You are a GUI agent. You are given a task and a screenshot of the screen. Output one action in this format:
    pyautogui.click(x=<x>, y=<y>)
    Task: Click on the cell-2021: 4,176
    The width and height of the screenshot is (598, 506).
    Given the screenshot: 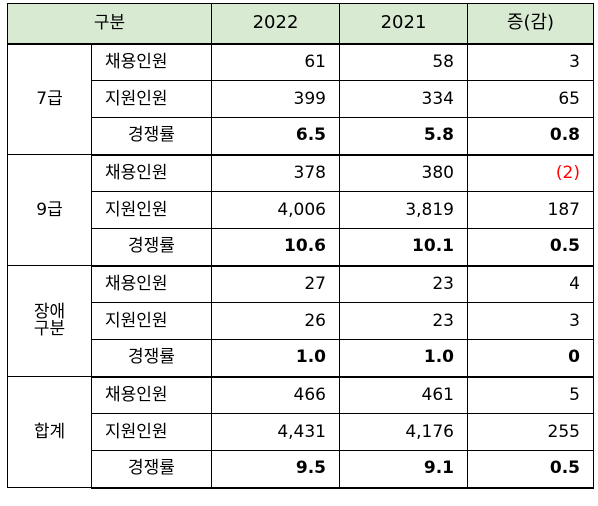 What is the action you would take?
    pyautogui.click(x=403, y=432)
    